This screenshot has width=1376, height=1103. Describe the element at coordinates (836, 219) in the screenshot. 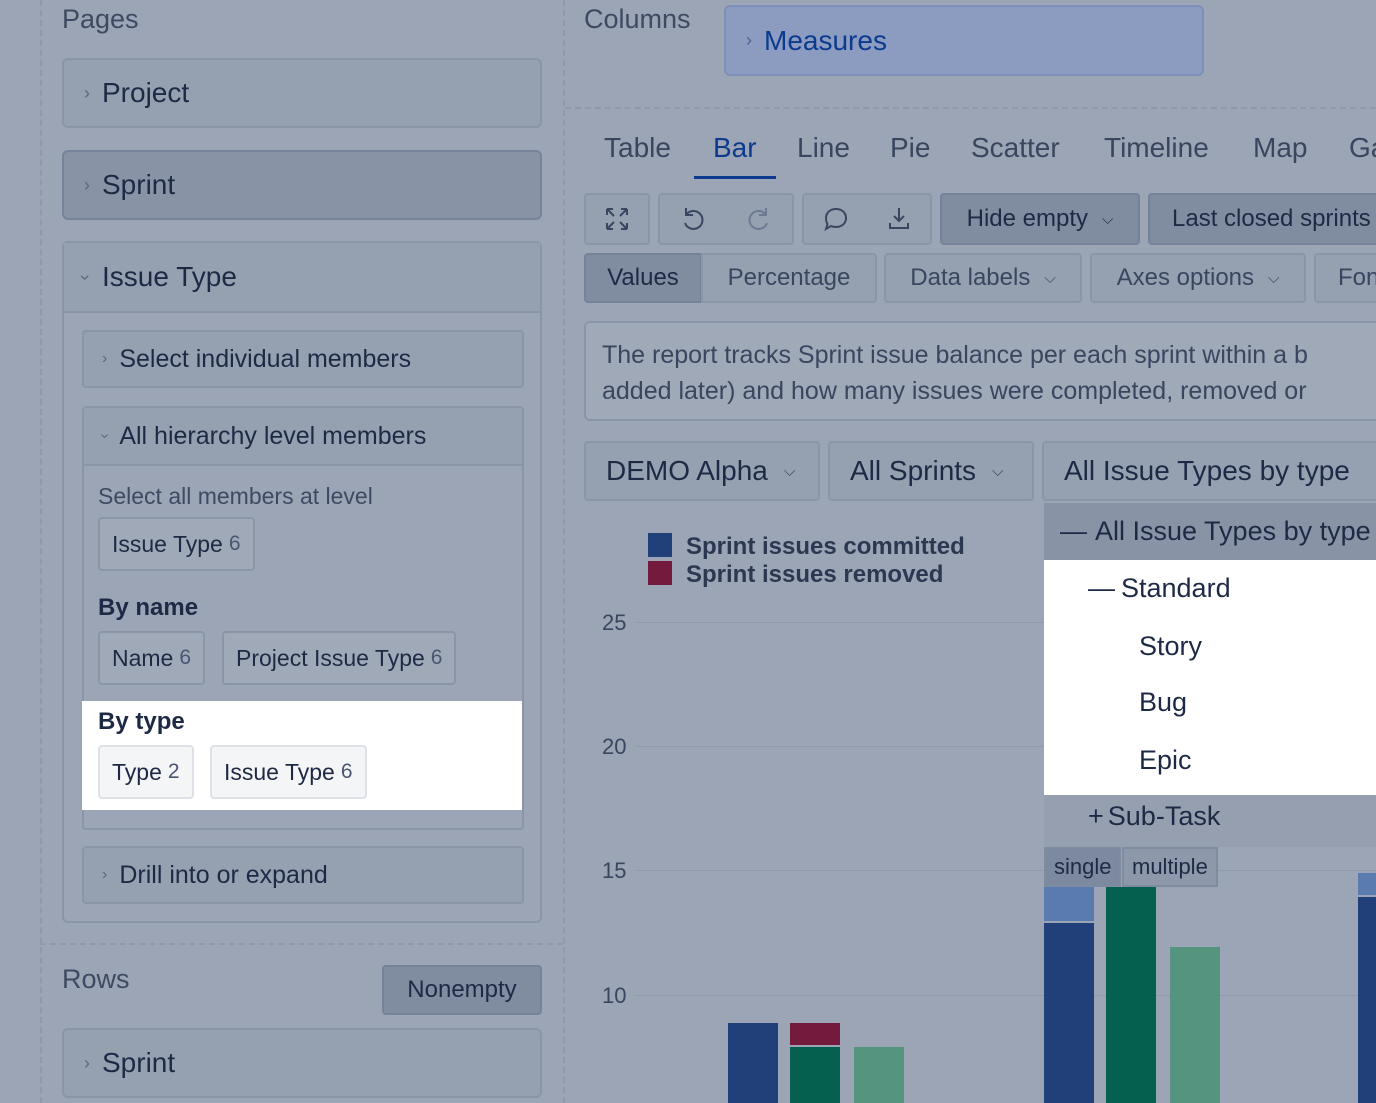

I see `comment-icon` at that location.